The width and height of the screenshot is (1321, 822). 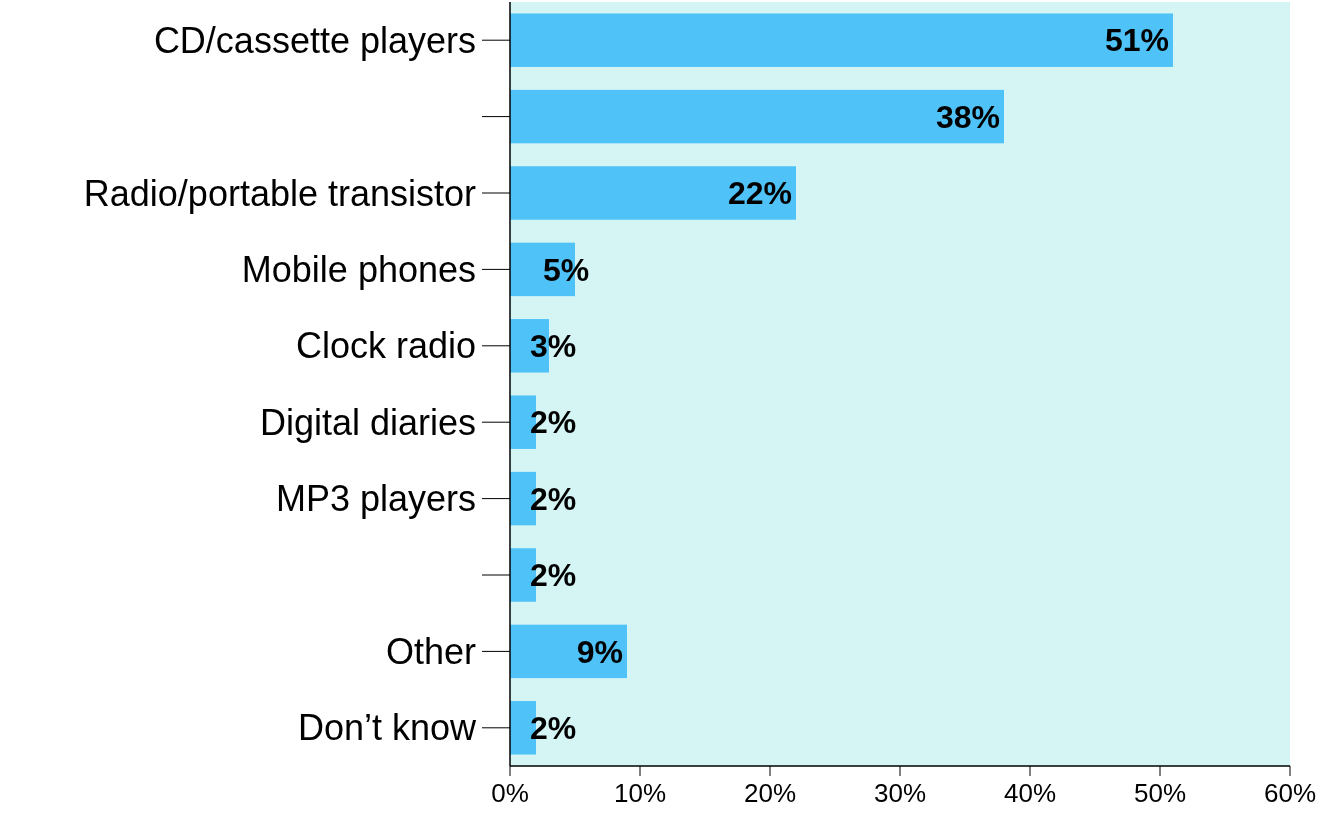 I want to click on x-tick-label: 10%, so click(x=640, y=793).